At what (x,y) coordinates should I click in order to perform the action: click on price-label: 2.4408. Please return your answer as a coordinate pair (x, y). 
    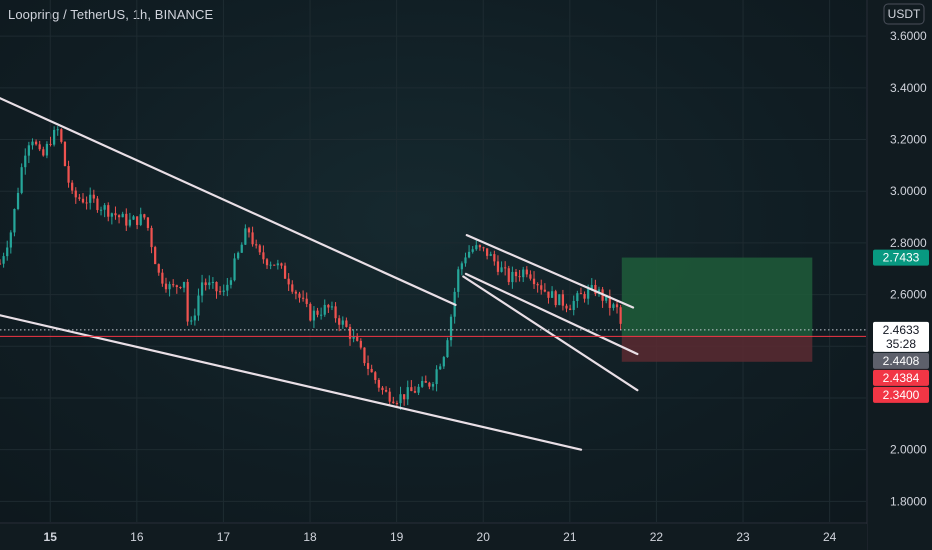
    Looking at the image, I should click on (901, 360).